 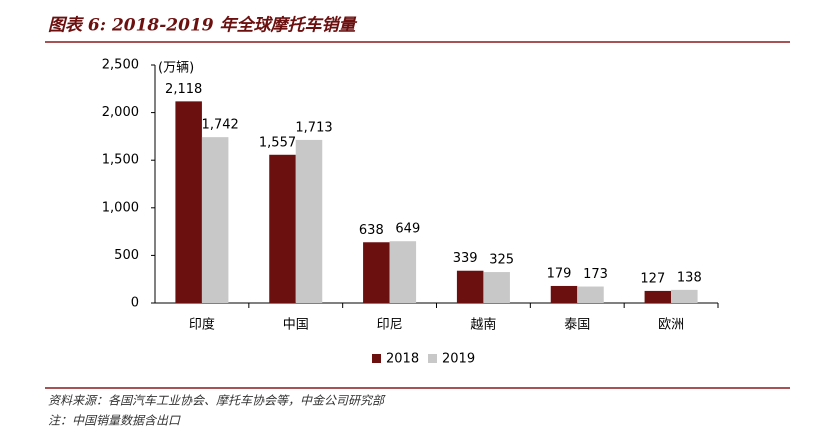 What do you see at coordinates (220, 125) in the screenshot?
I see `value-label: 1,742` at bounding box center [220, 125].